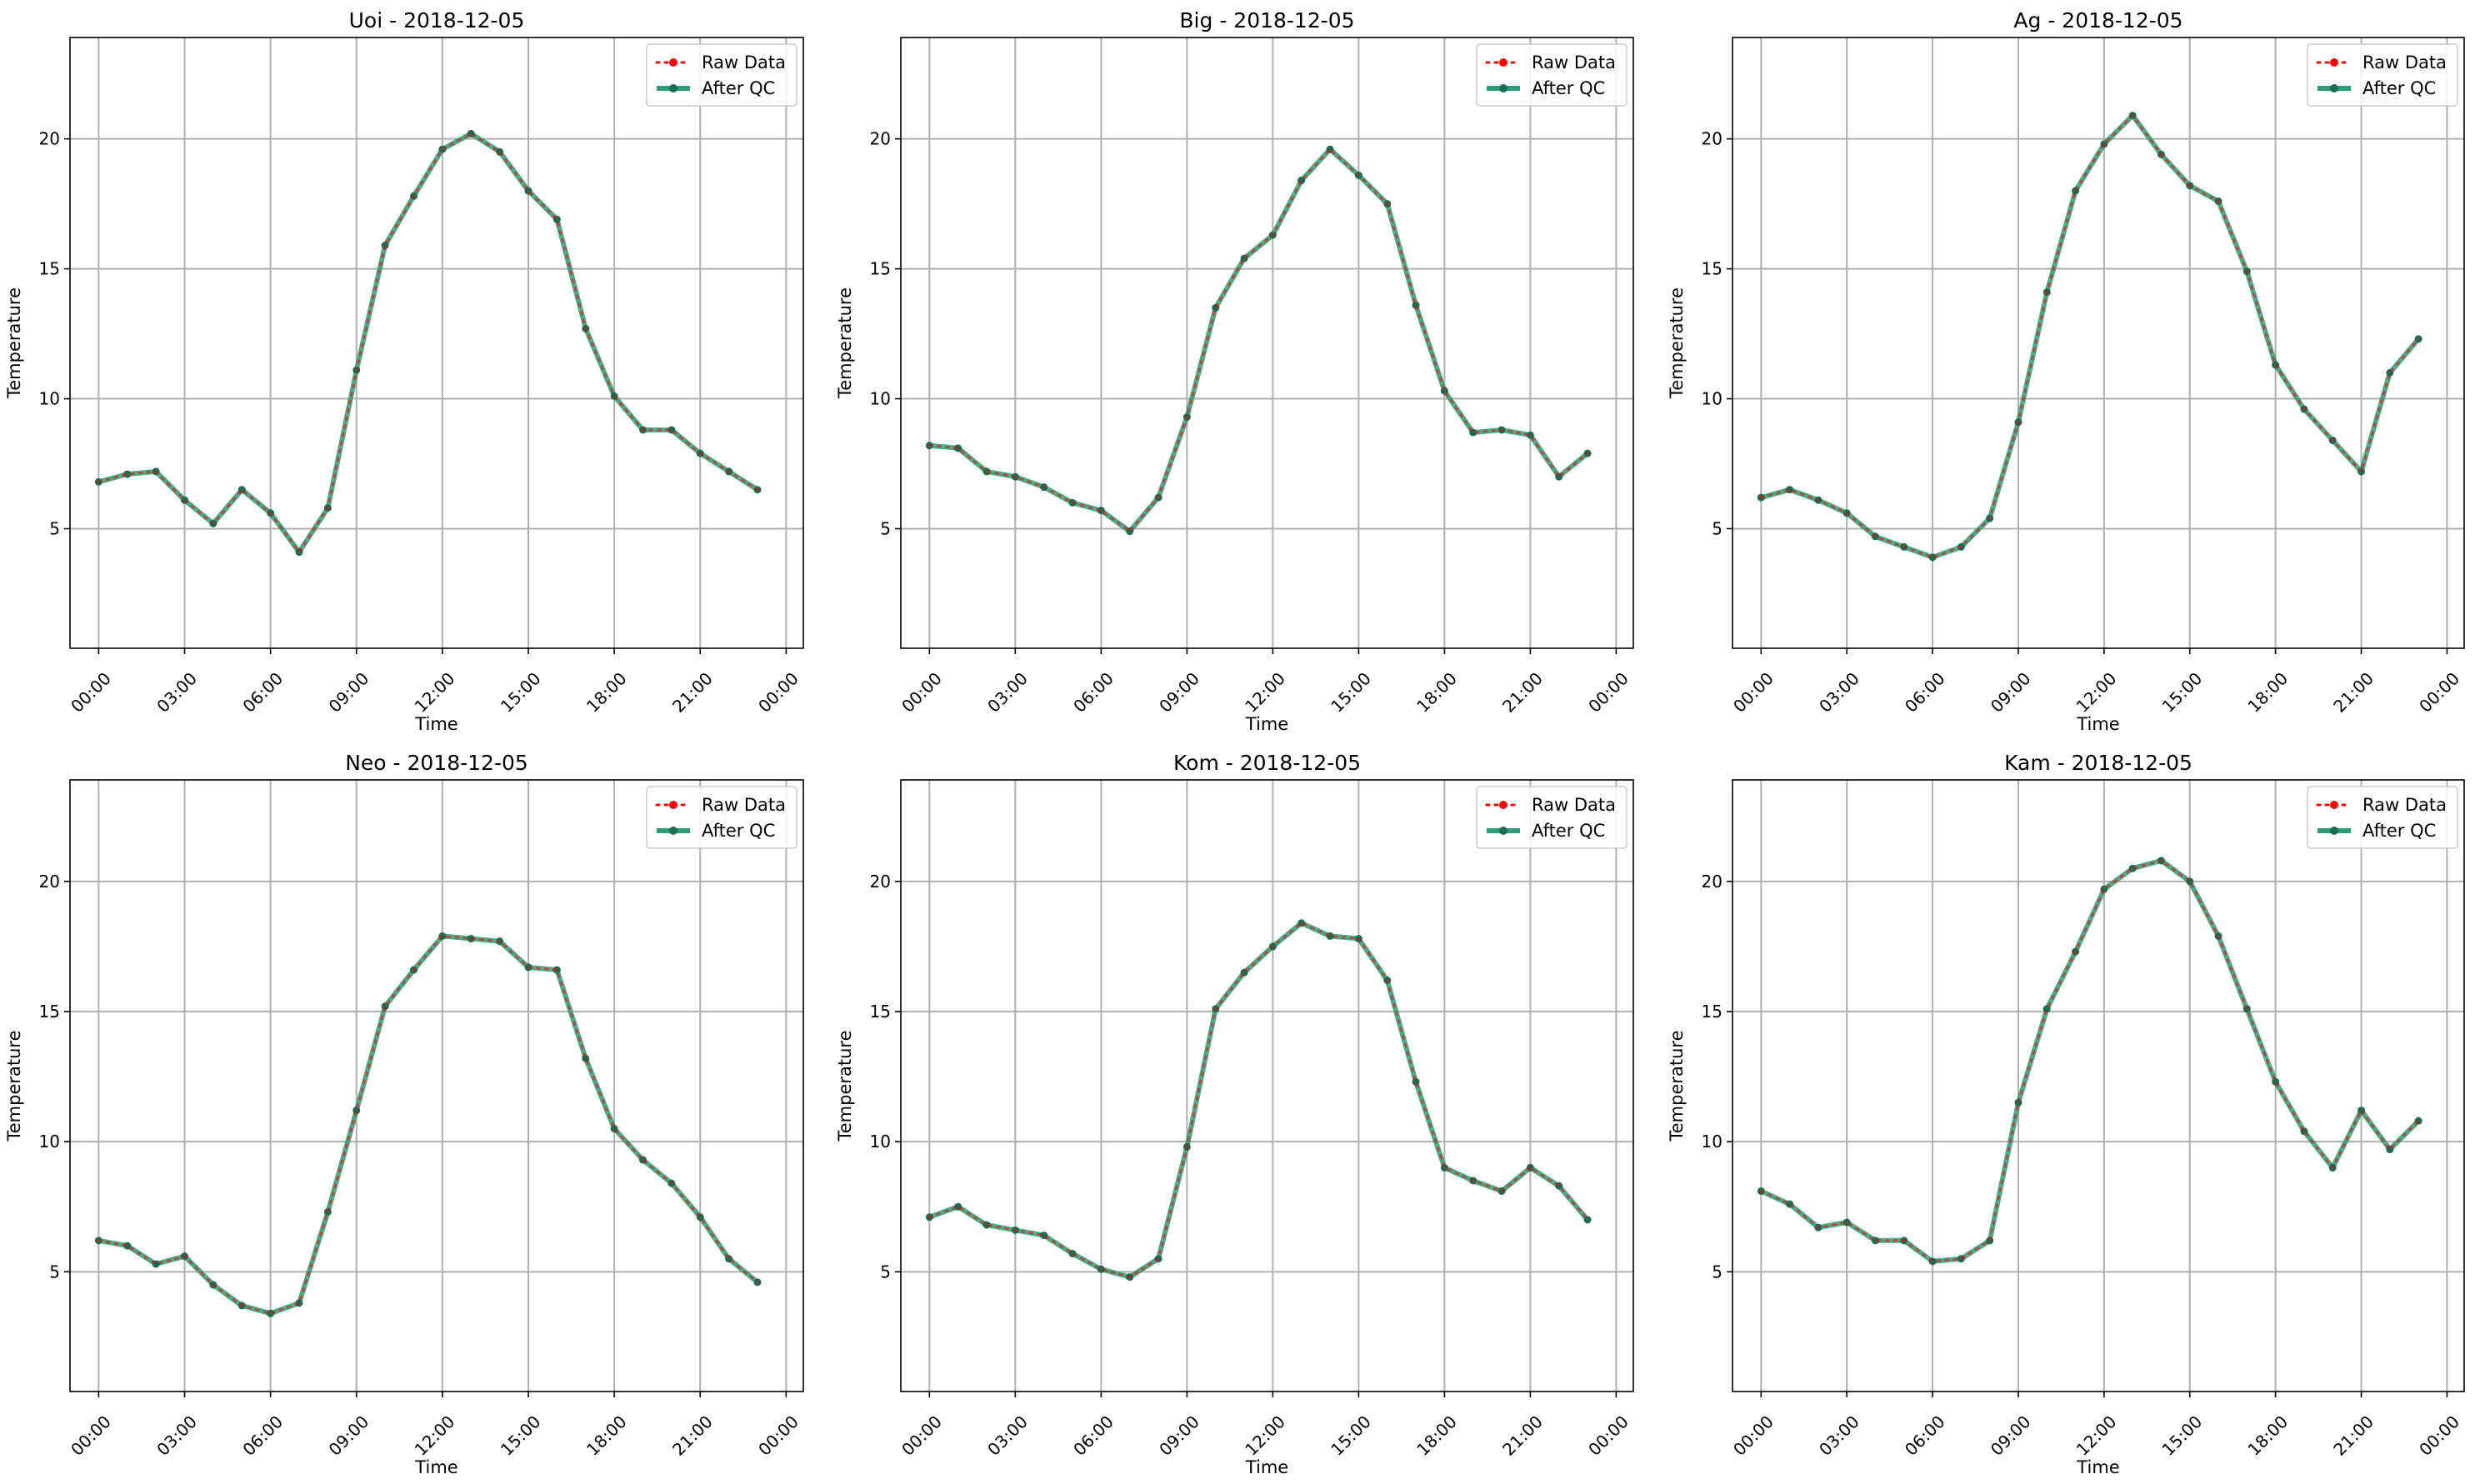 The width and height of the screenshot is (2485, 1484). What do you see at coordinates (437, 20) in the screenshot?
I see `subplot-title: Uoi - 2018-12-05` at bounding box center [437, 20].